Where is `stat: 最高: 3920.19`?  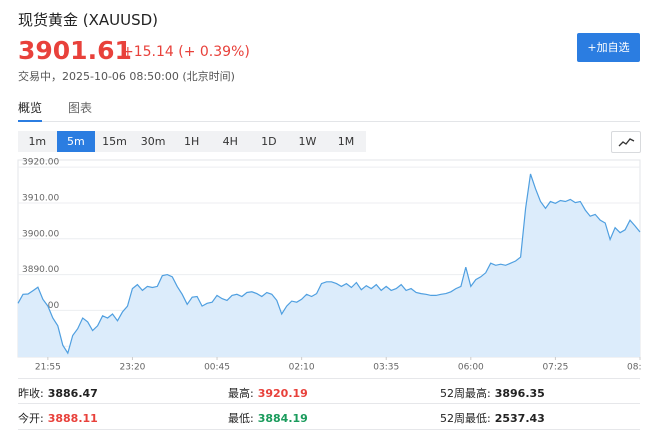 stat: 最高: 3920.19 is located at coordinates (268, 393).